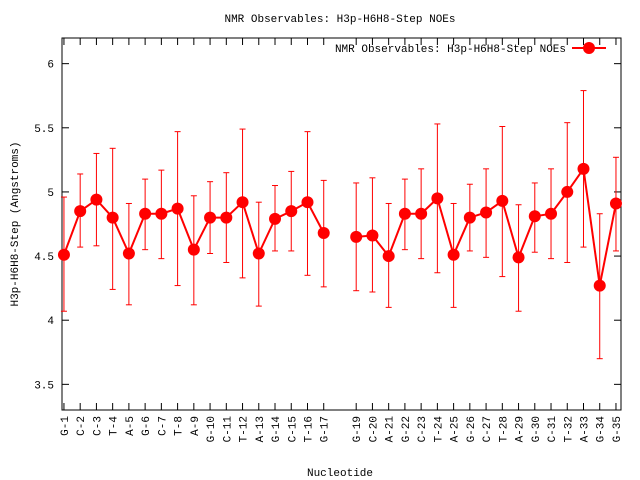 Image resolution: width=640 pixels, height=480 pixels. Describe the element at coordinates (450, 50) in the screenshot. I see `legend-label: NMR Observables: H3p-H6H8-Step NOEs` at that location.